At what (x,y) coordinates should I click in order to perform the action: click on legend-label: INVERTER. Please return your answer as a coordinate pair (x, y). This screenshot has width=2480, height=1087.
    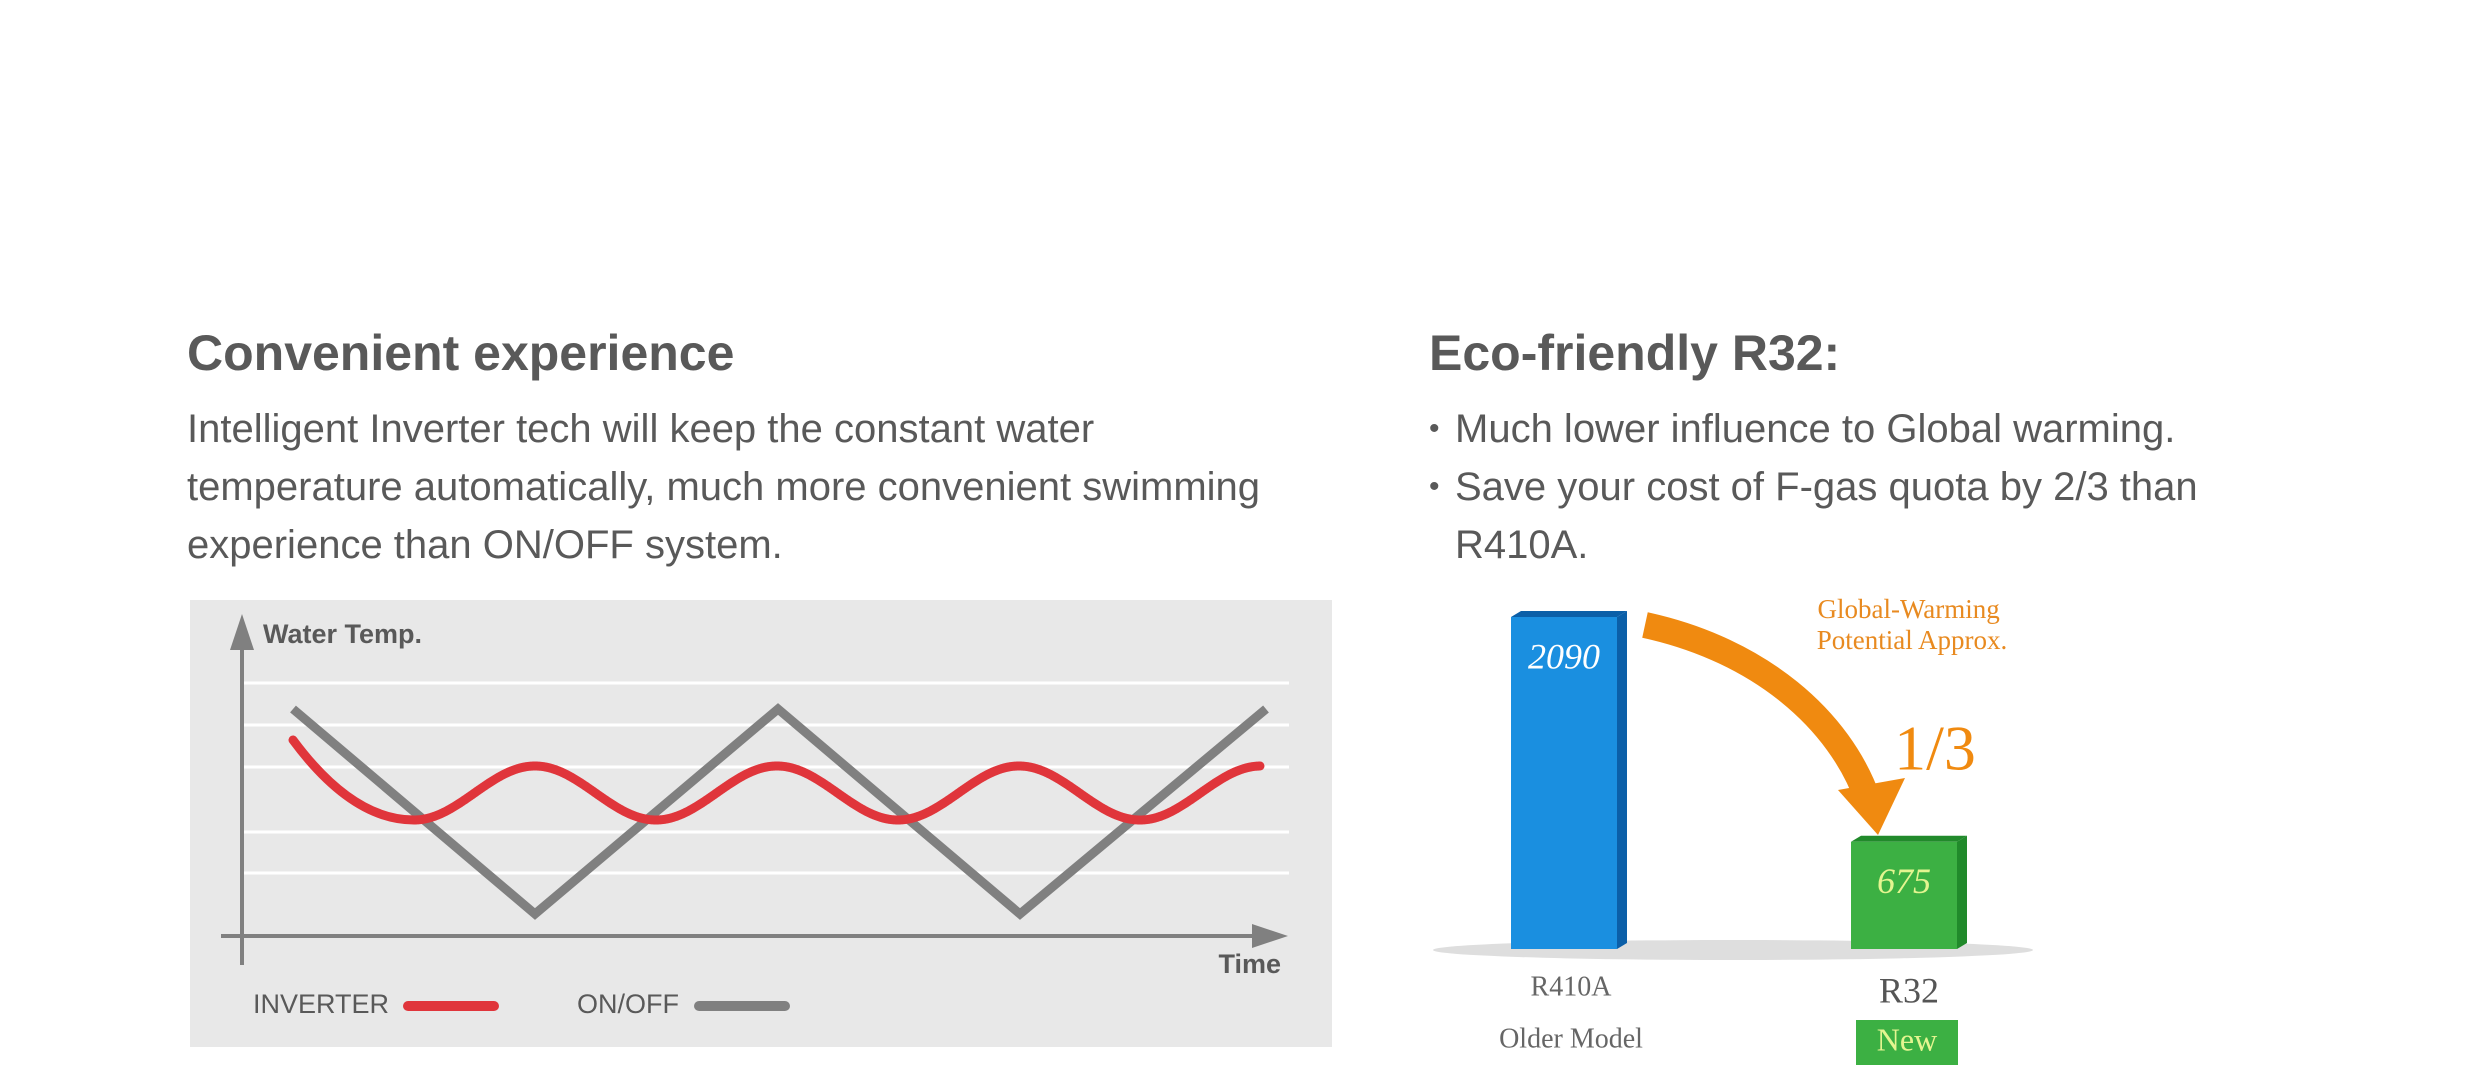
    Looking at the image, I should click on (321, 1004).